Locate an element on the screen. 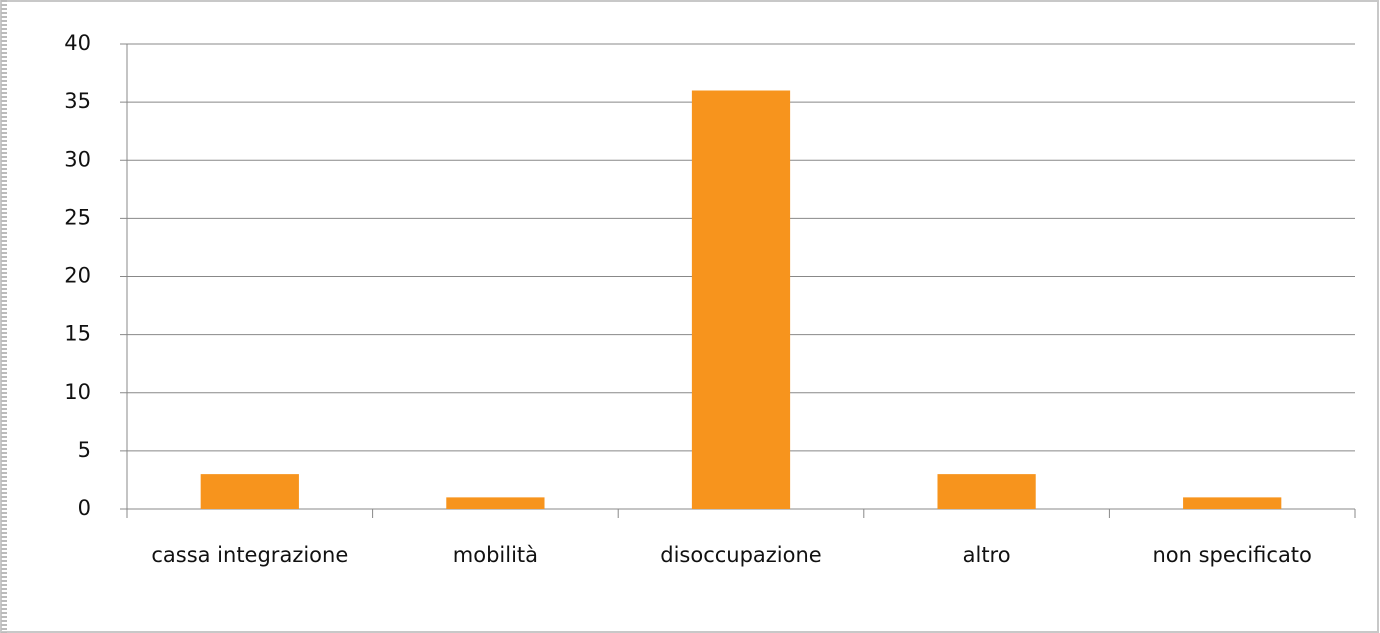  y-tick-label: 5 is located at coordinates (84, 450).